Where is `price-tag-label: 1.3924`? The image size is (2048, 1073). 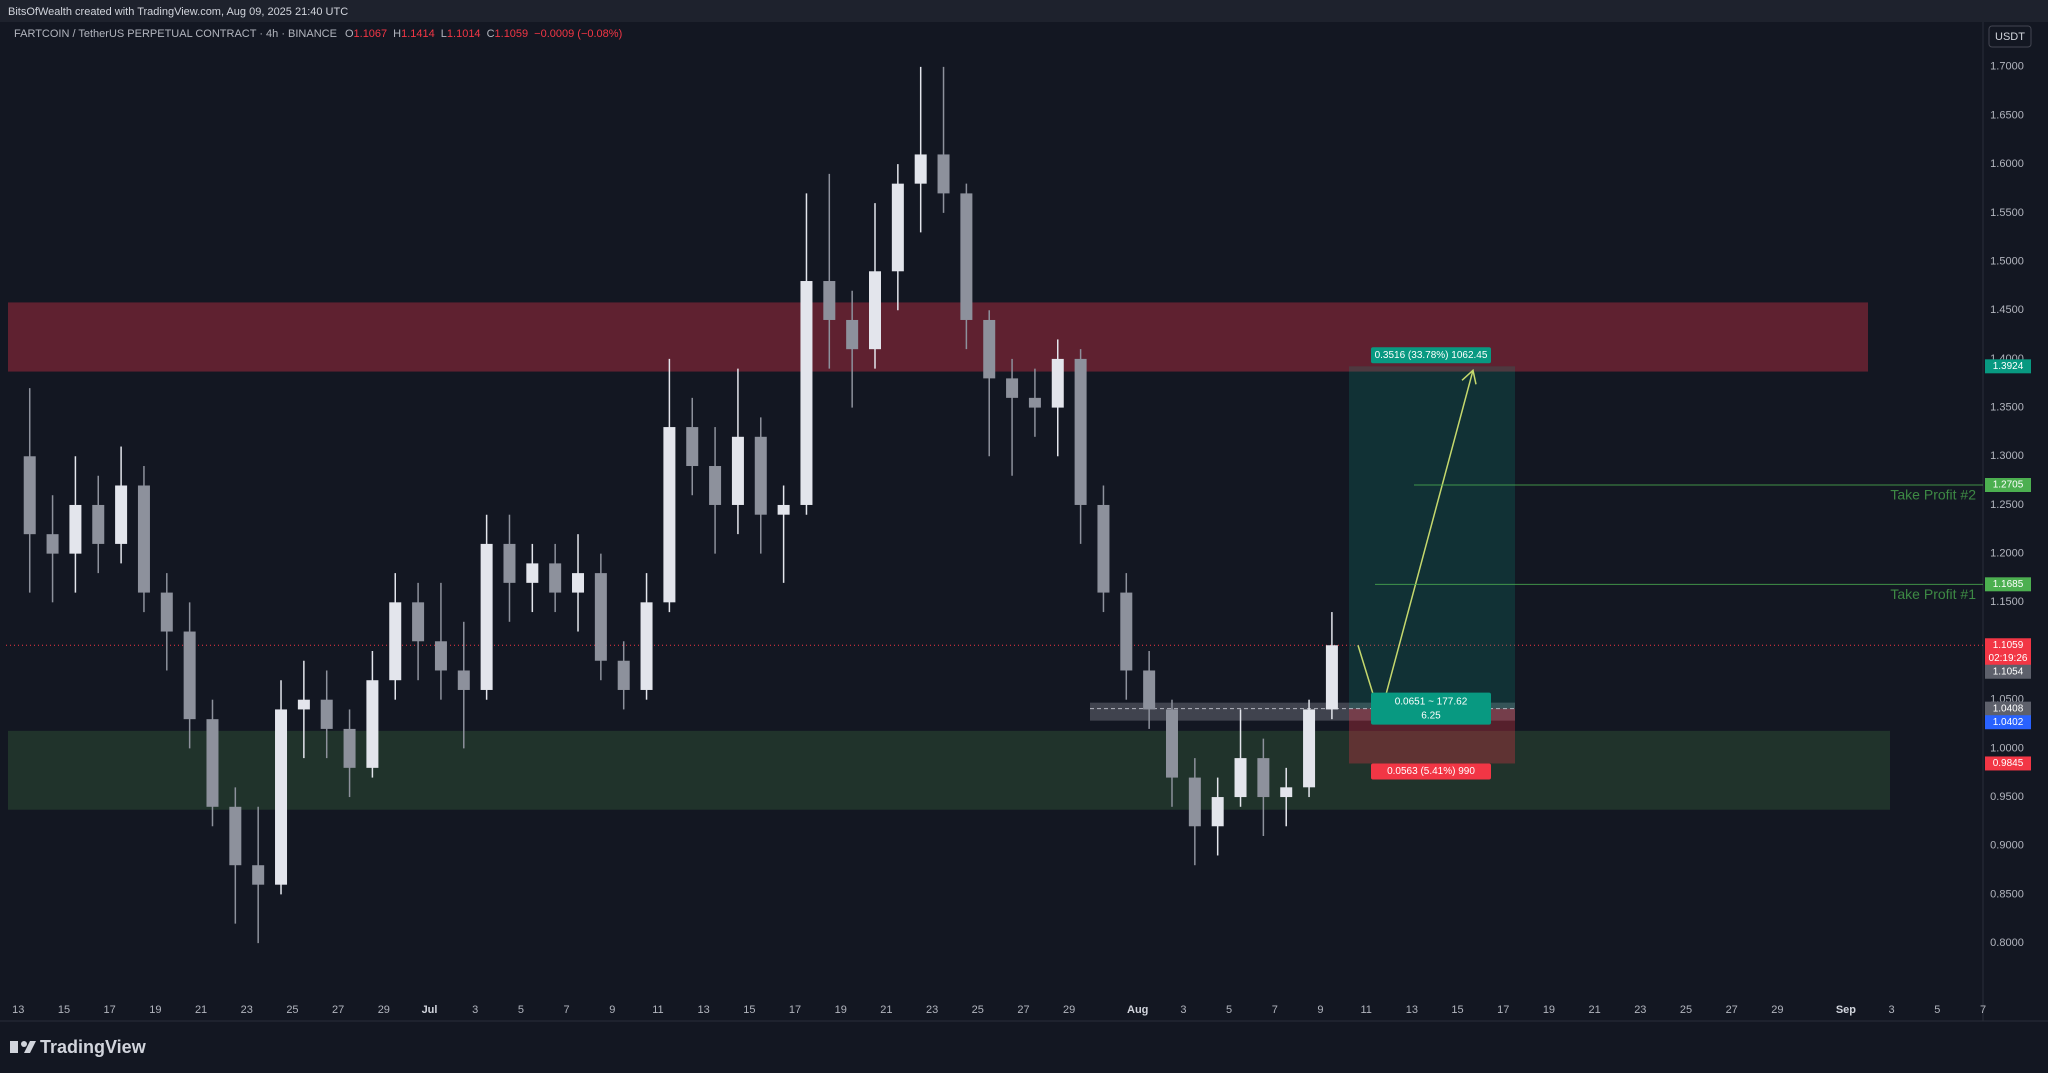 price-tag-label: 1.3924 is located at coordinates (2008, 366).